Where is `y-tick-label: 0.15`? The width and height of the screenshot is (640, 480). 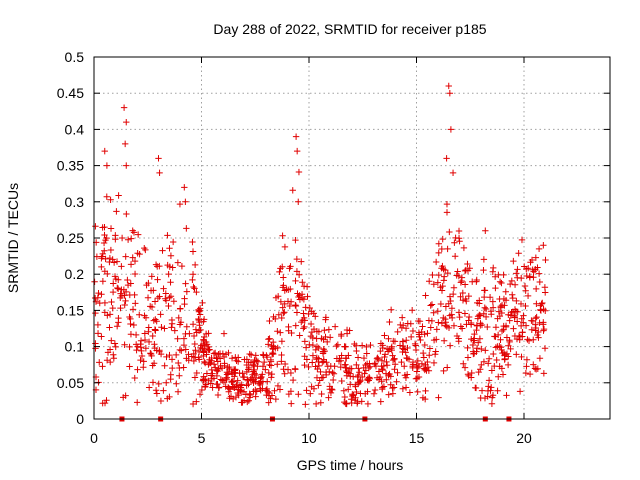
y-tick-label: 0.15 is located at coordinates (70, 310).